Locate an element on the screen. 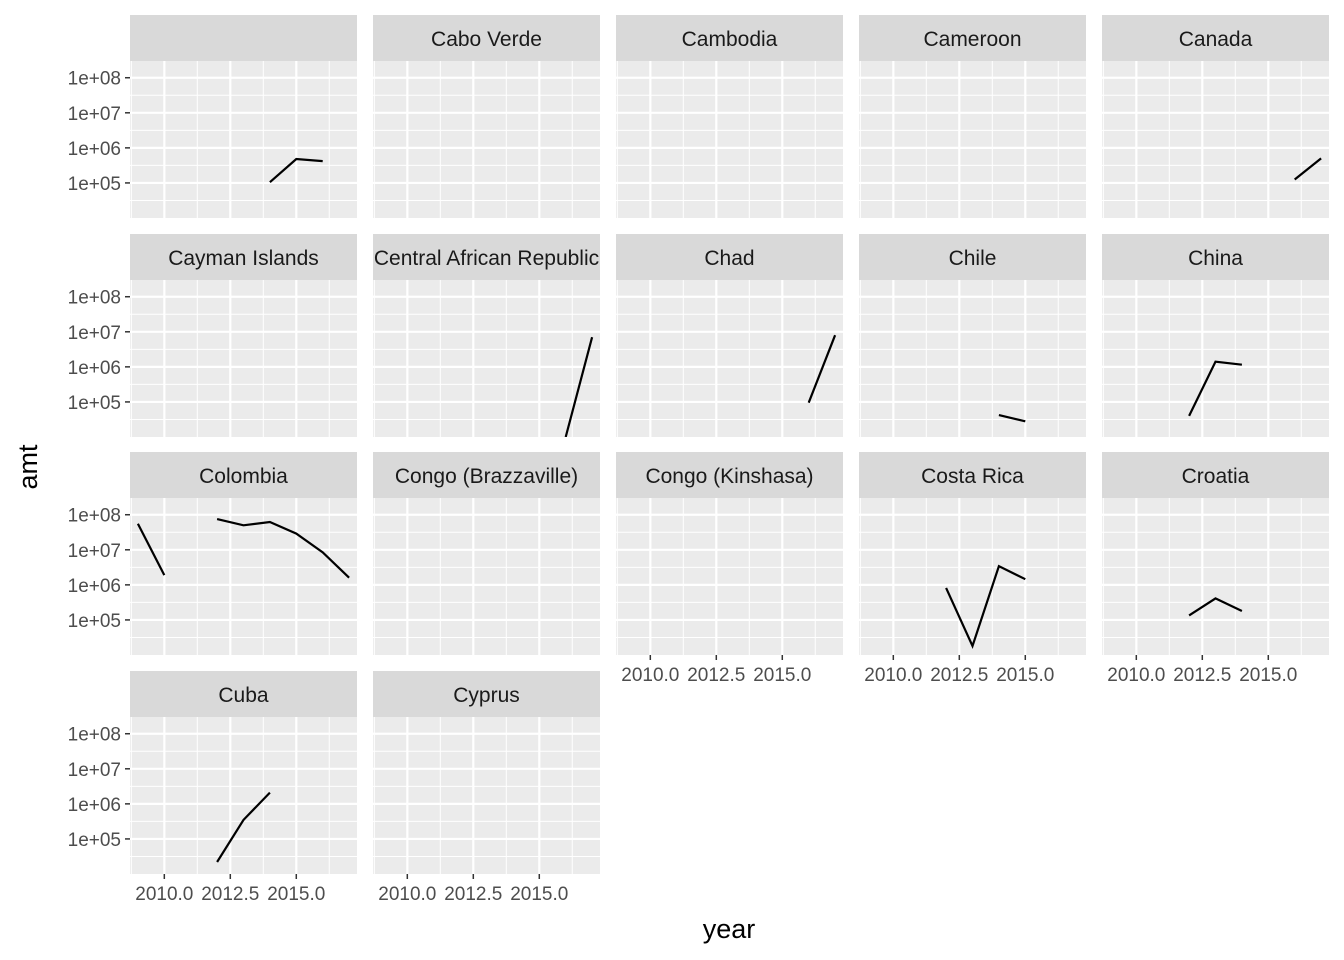 The image size is (1344, 960). facet-strip-label: Cameroon is located at coordinates (972, 39).